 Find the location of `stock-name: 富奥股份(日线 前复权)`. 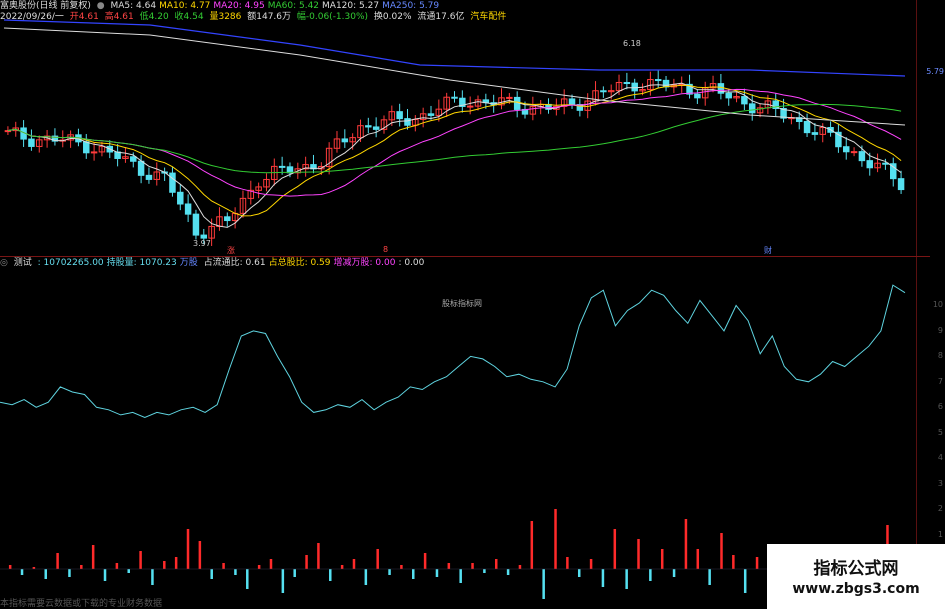

stock-name: 富奥股份(日线 前复权) is located at coordinates (45, 6).